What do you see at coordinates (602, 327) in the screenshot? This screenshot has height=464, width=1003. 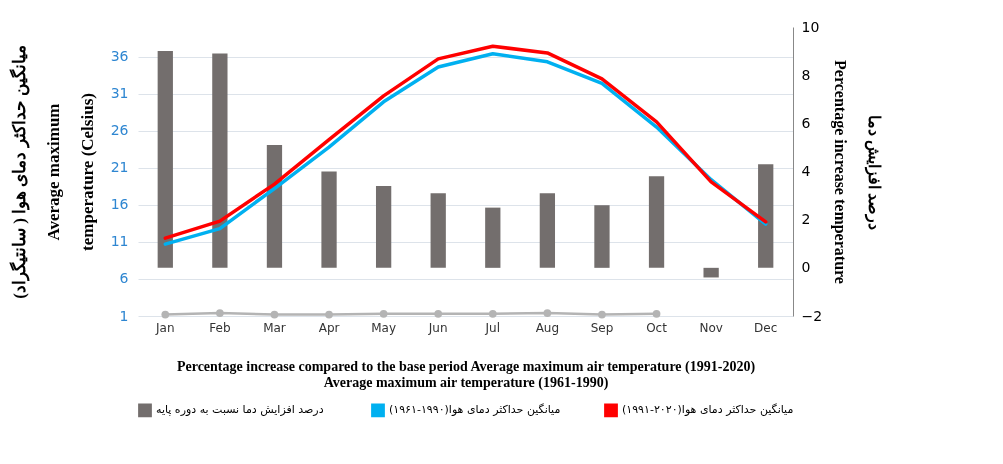 I see `x-tick-label: Sep` at bounding box center [602, 327].